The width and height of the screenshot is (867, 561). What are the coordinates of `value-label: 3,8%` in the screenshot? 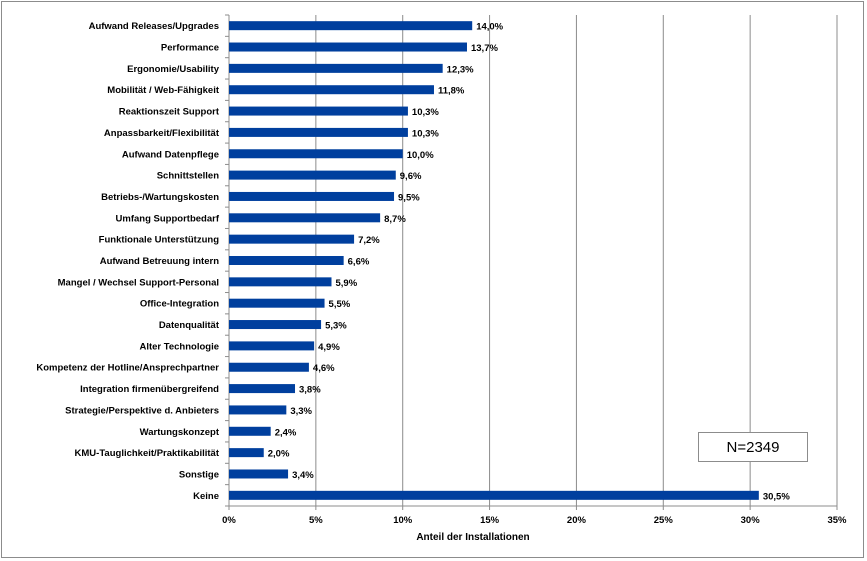 It's located at (310, 390).